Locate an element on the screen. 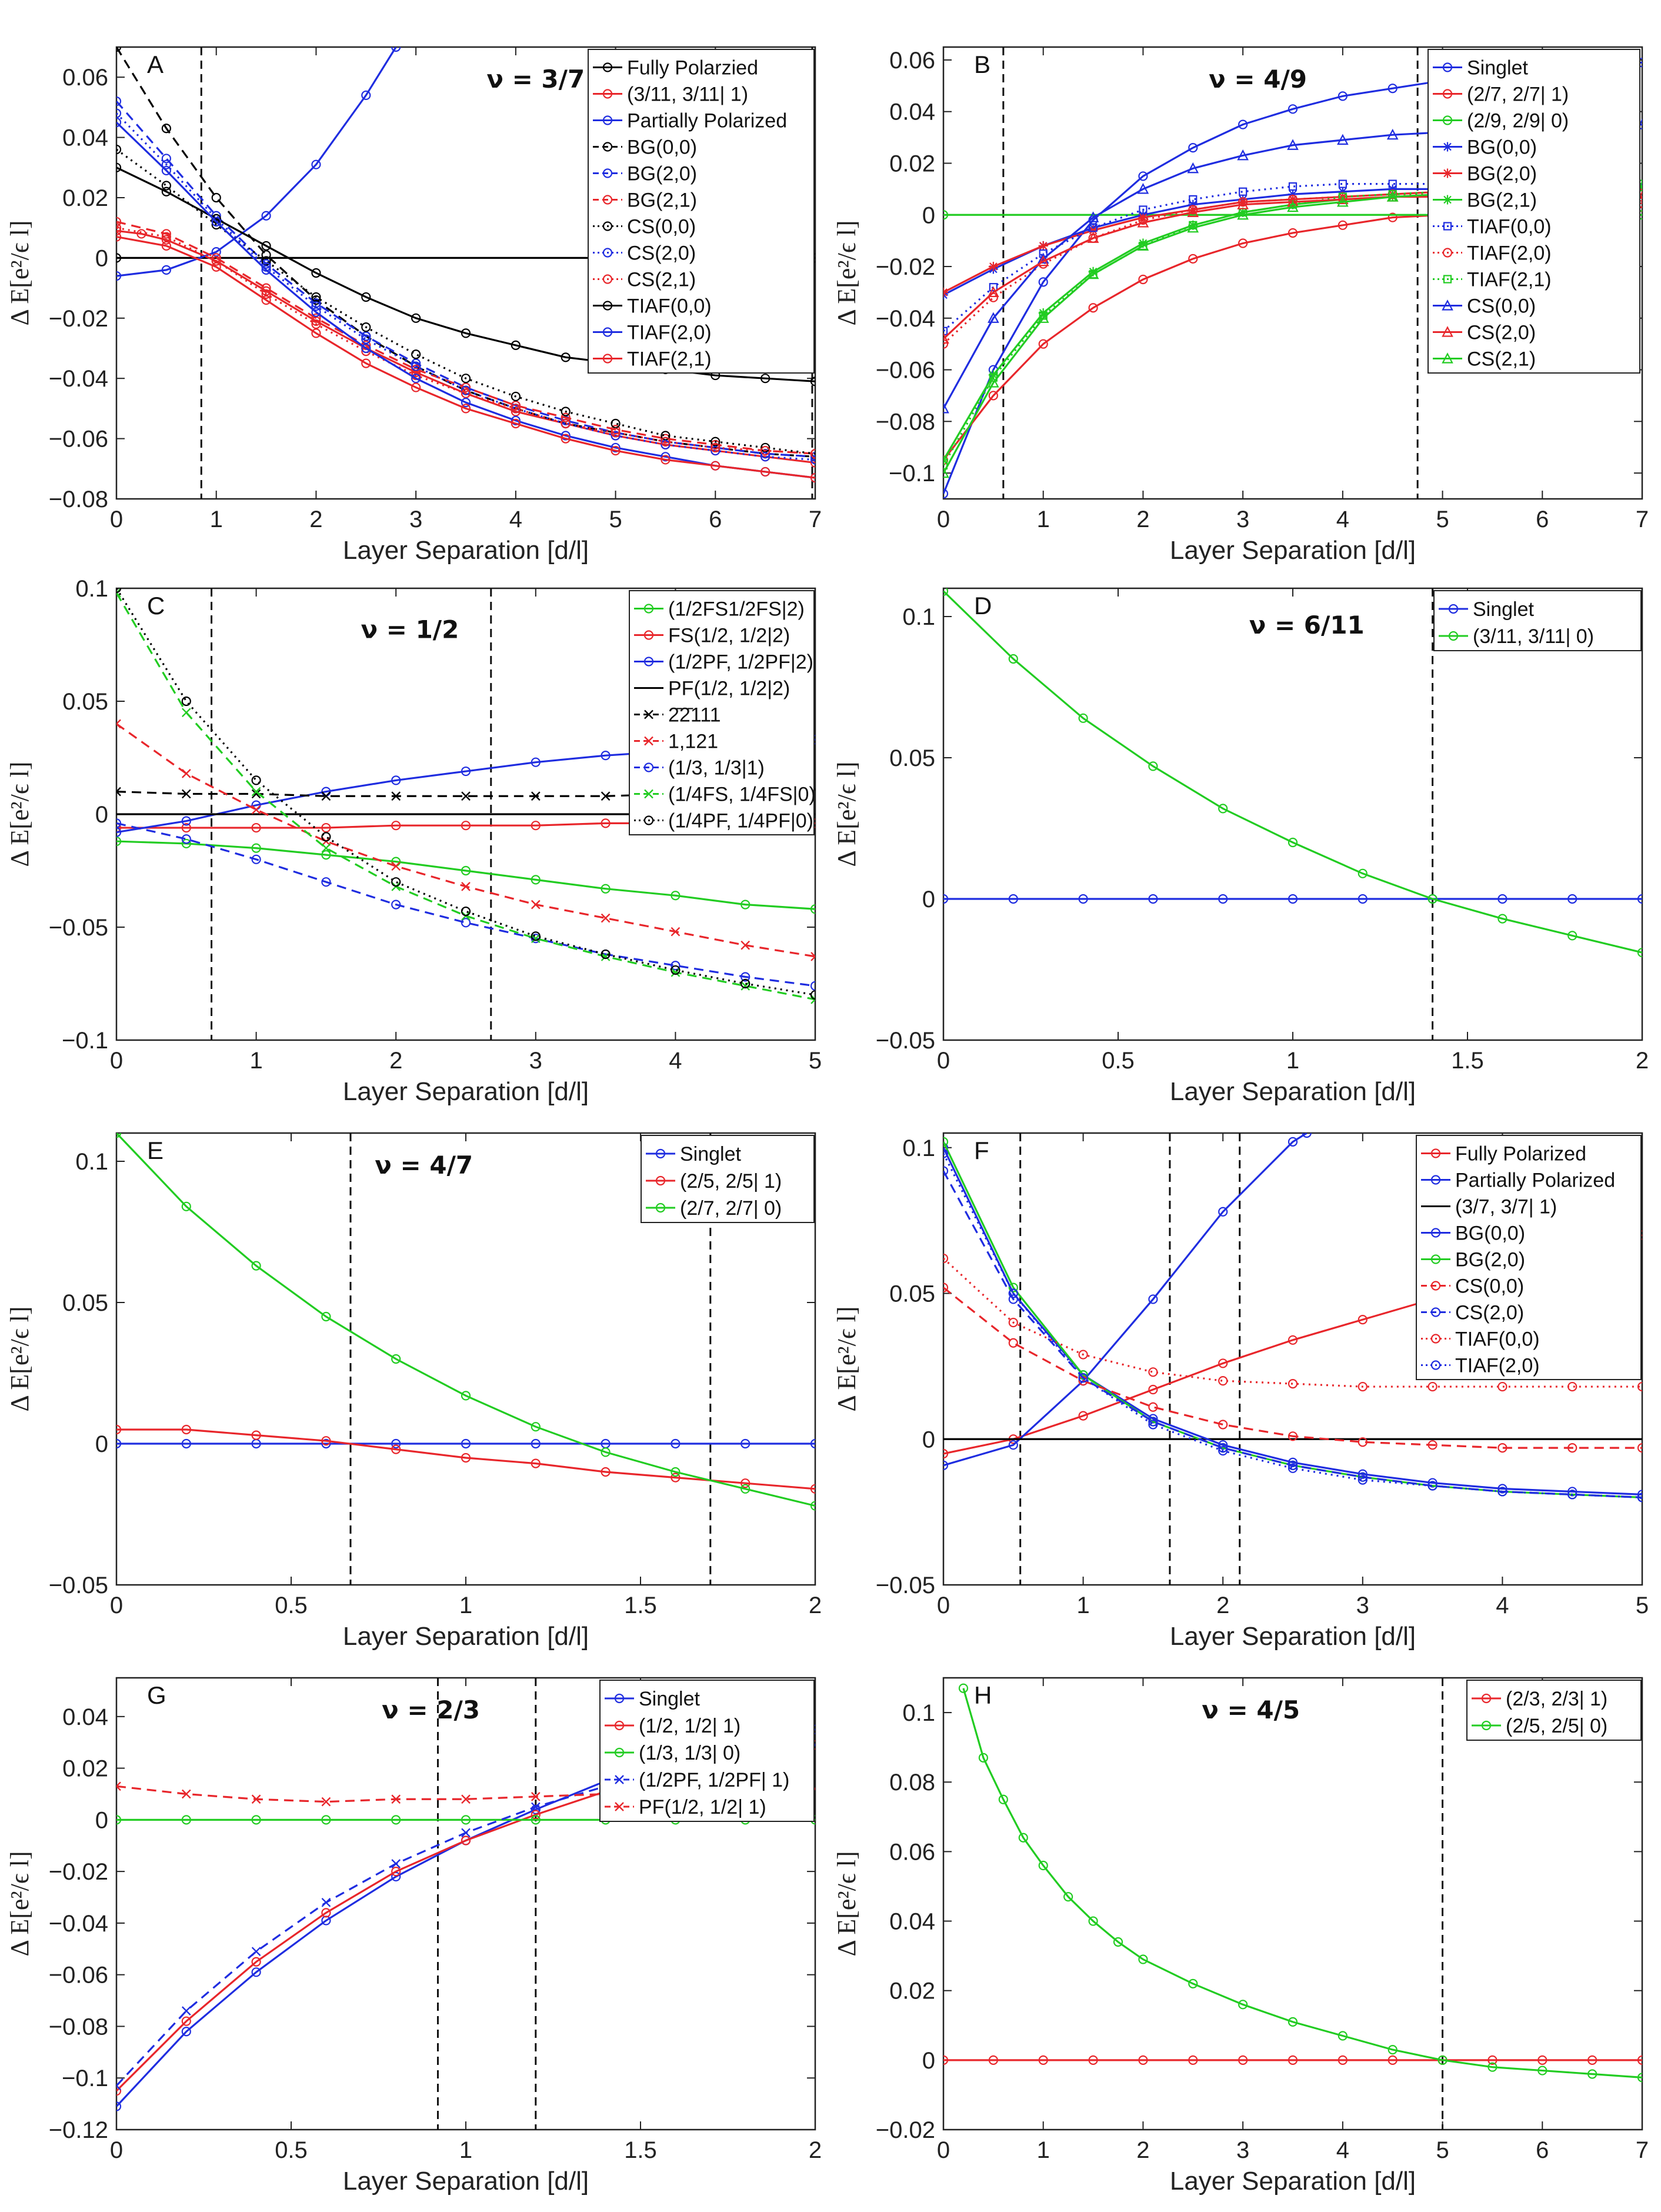  y-tick-label: 0.02 is located at coordinates (85, 198).